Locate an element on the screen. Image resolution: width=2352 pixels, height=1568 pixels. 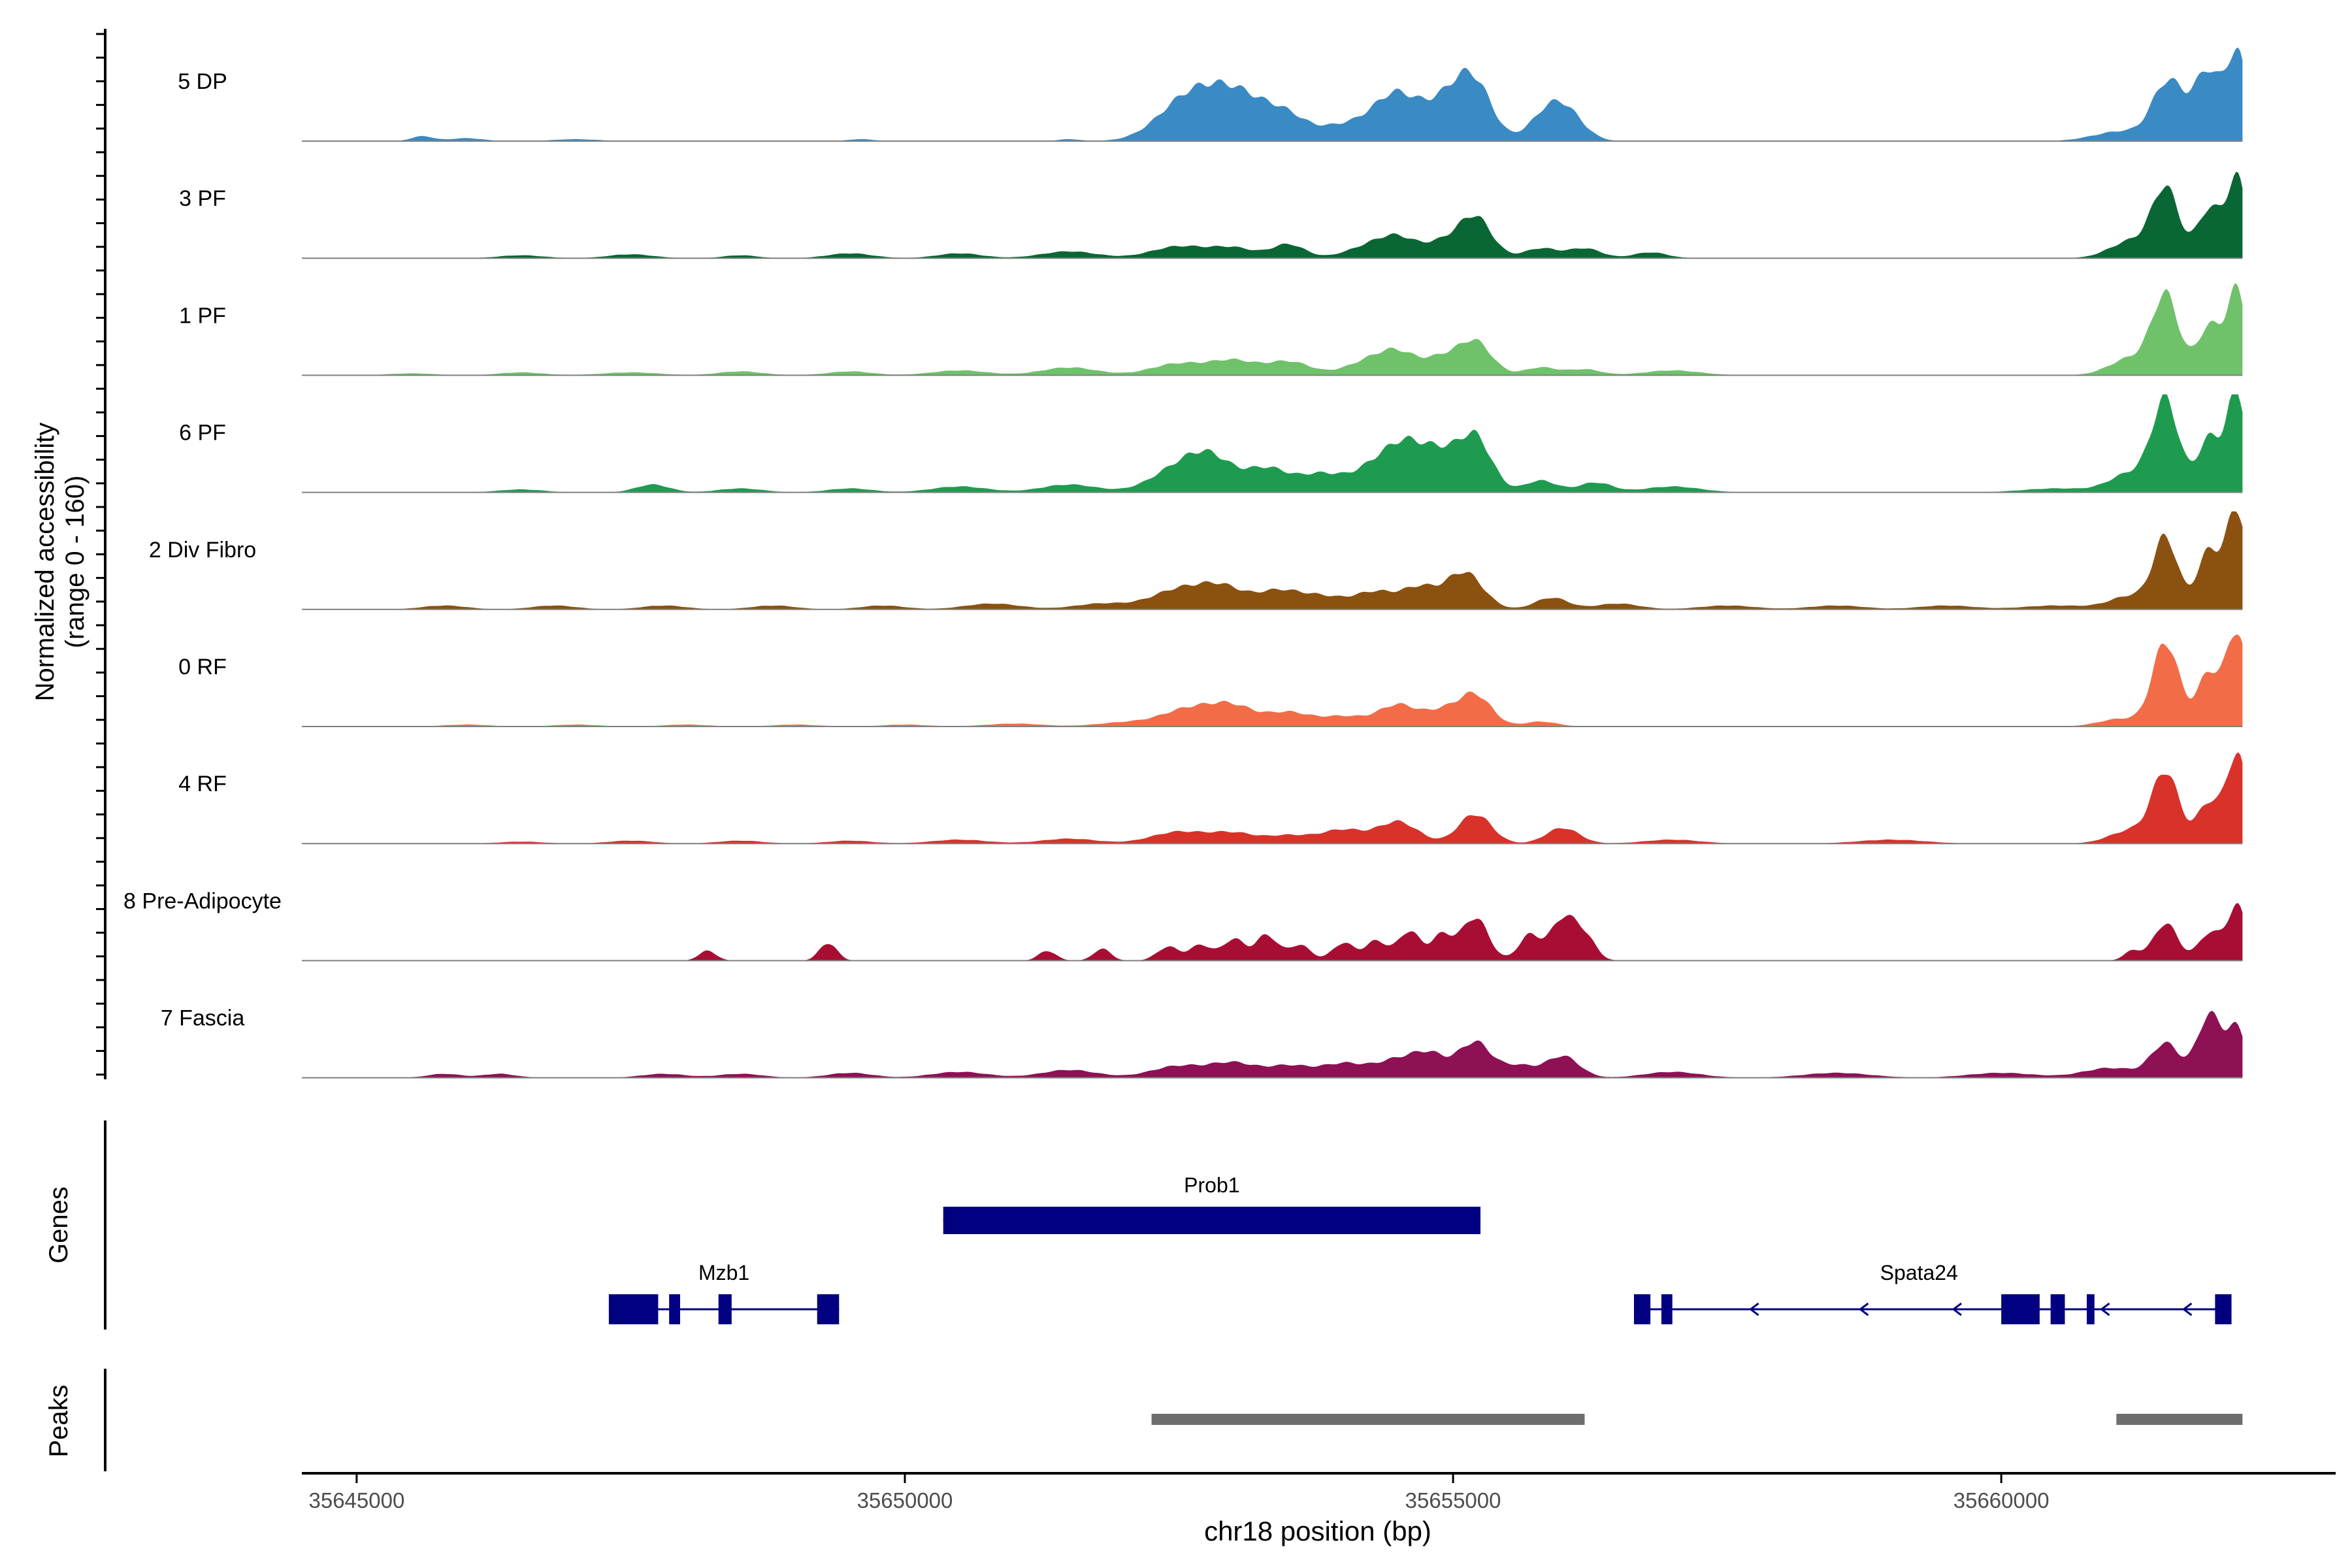
x-axis-title: chr18 position (bp) is located at coordinates (1317, 1531).